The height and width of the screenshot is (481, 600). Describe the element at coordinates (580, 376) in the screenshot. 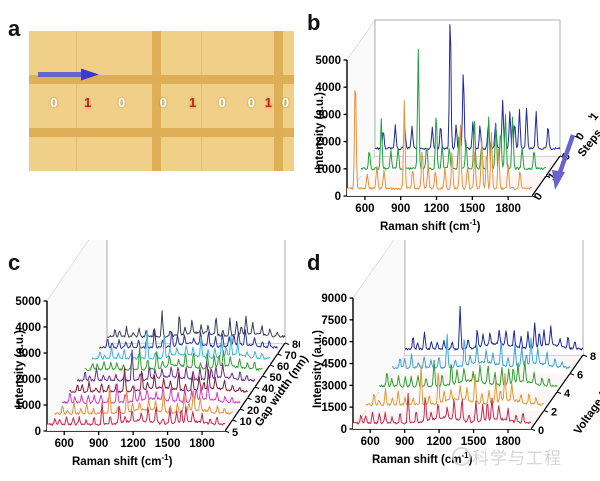

I see `z-tick-label: 6` at that location.